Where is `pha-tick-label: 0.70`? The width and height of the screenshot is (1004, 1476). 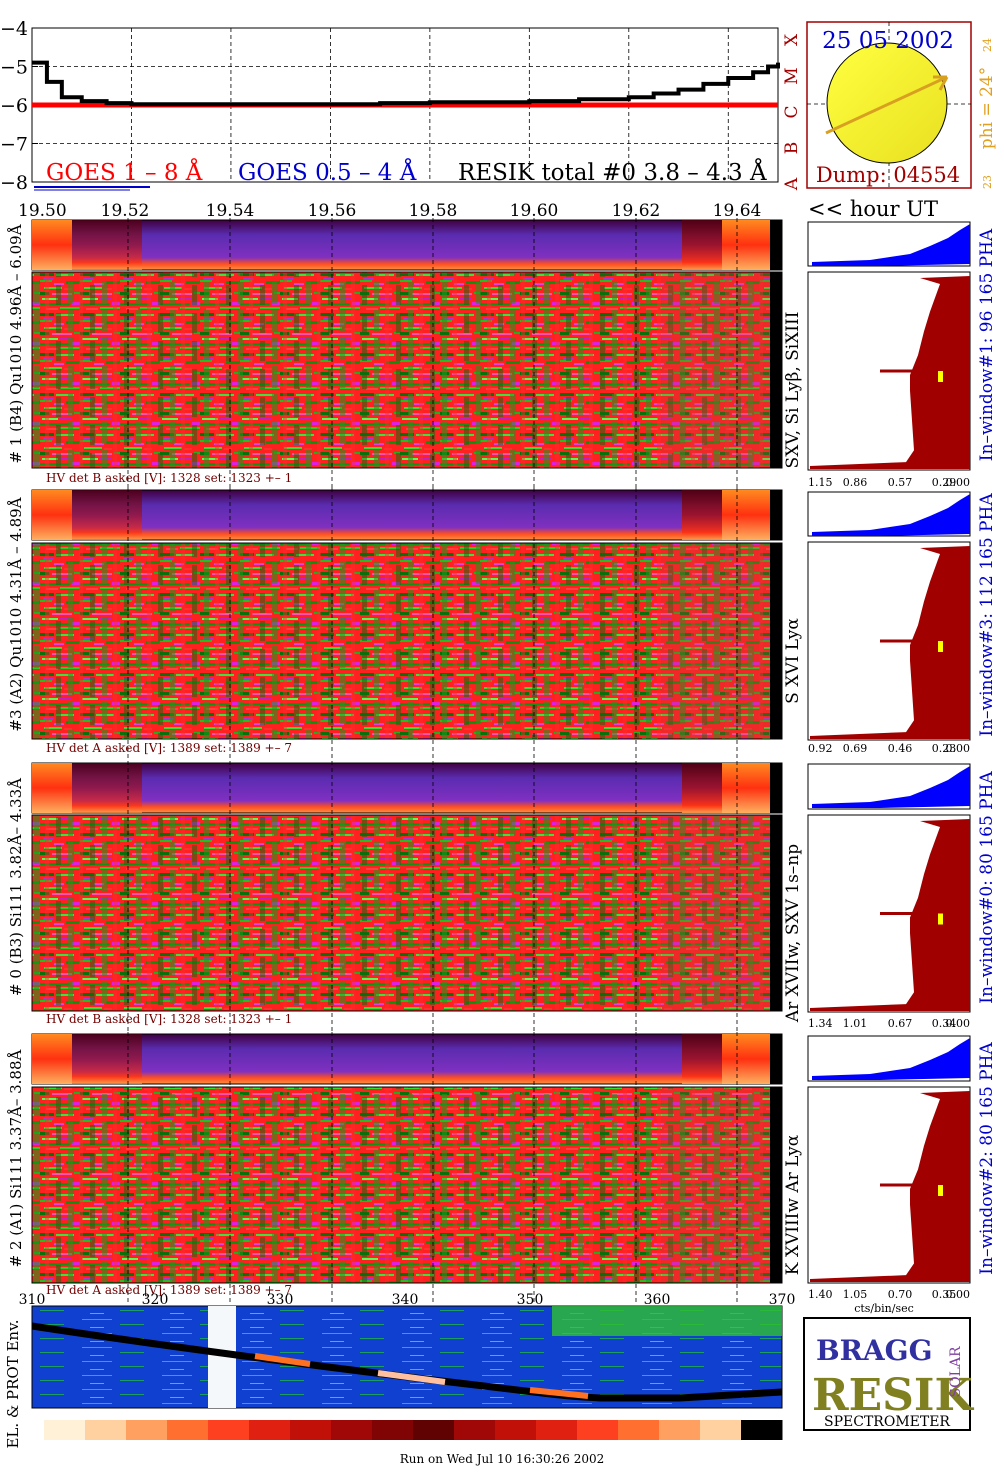 pha-tick-label: 0.70 is located at coordinates (900, 1294).